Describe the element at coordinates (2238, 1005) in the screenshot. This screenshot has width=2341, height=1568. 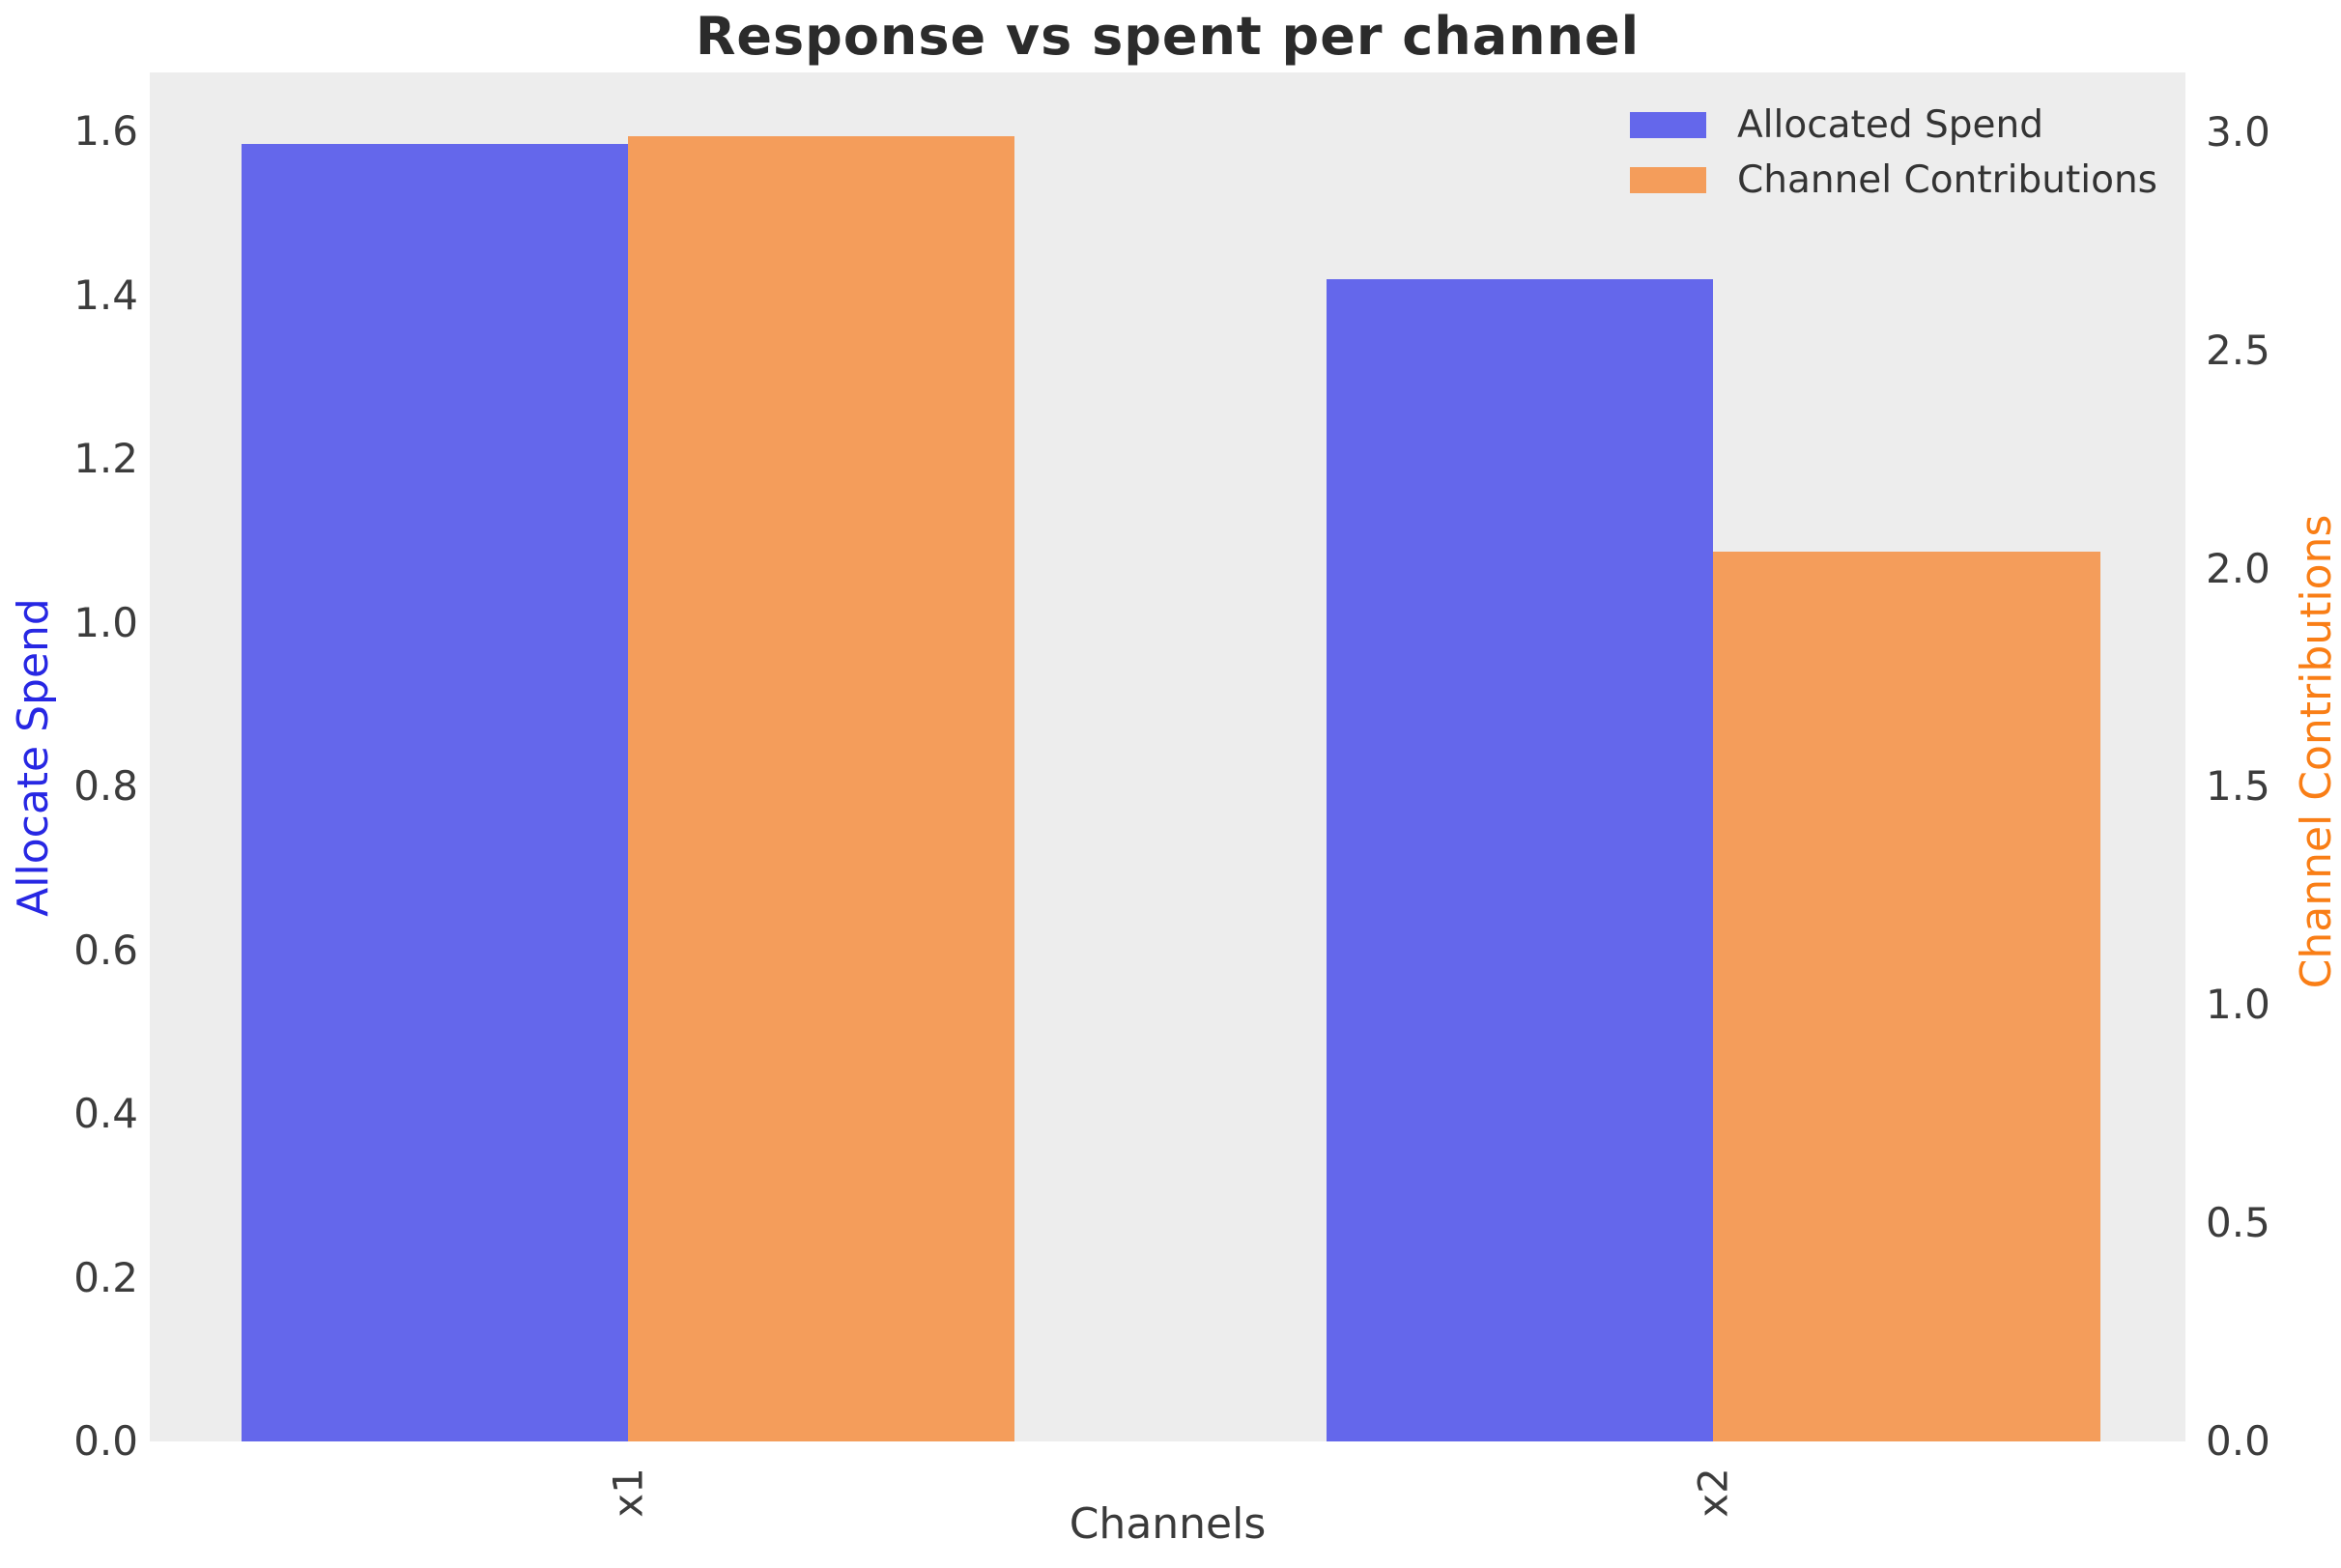
I see `y-tick-right-1.0: 1.0` at that location.